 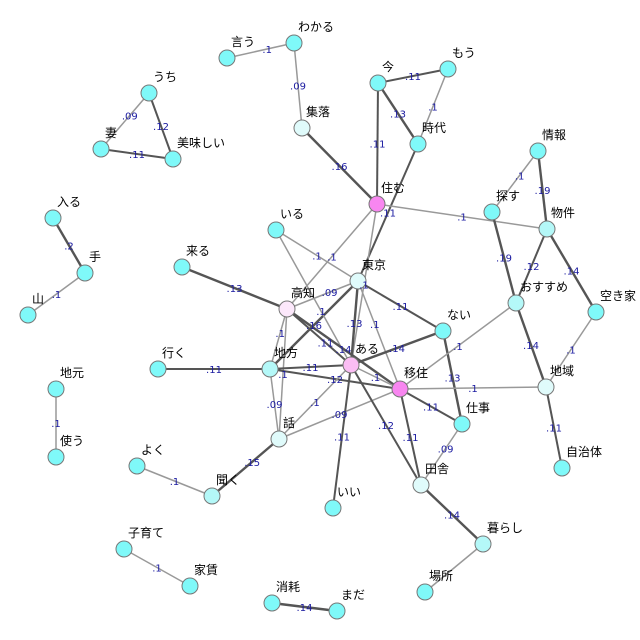 I want to click on node: 自治体, so click(x=577, y=461).